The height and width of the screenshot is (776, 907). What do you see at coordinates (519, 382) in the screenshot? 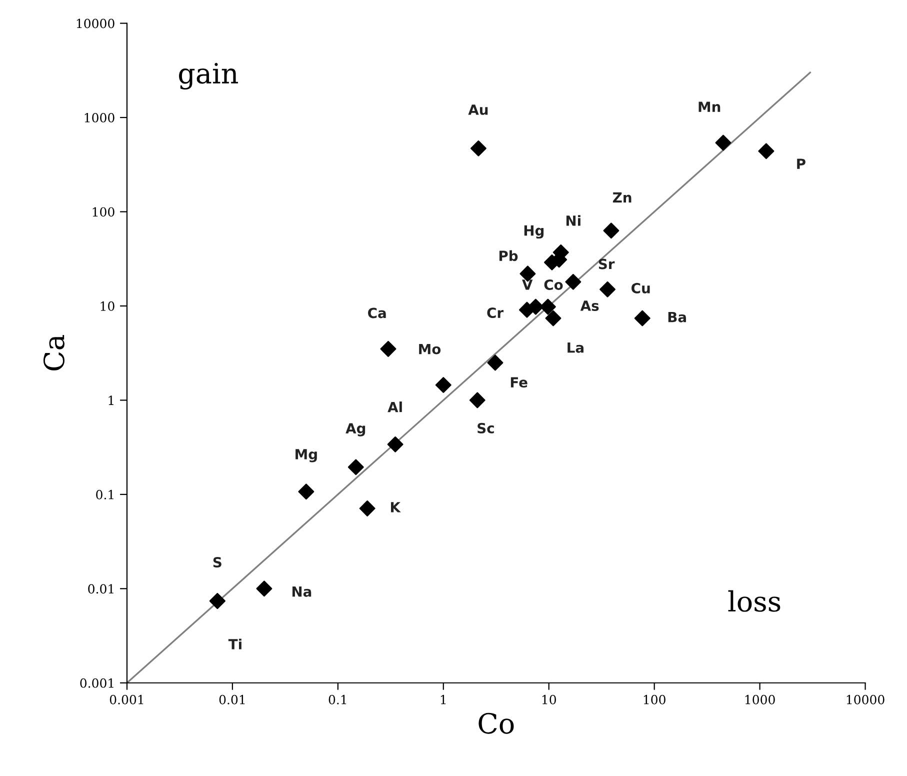
I see `annotation: Fe` at bounding box center [519, 382].